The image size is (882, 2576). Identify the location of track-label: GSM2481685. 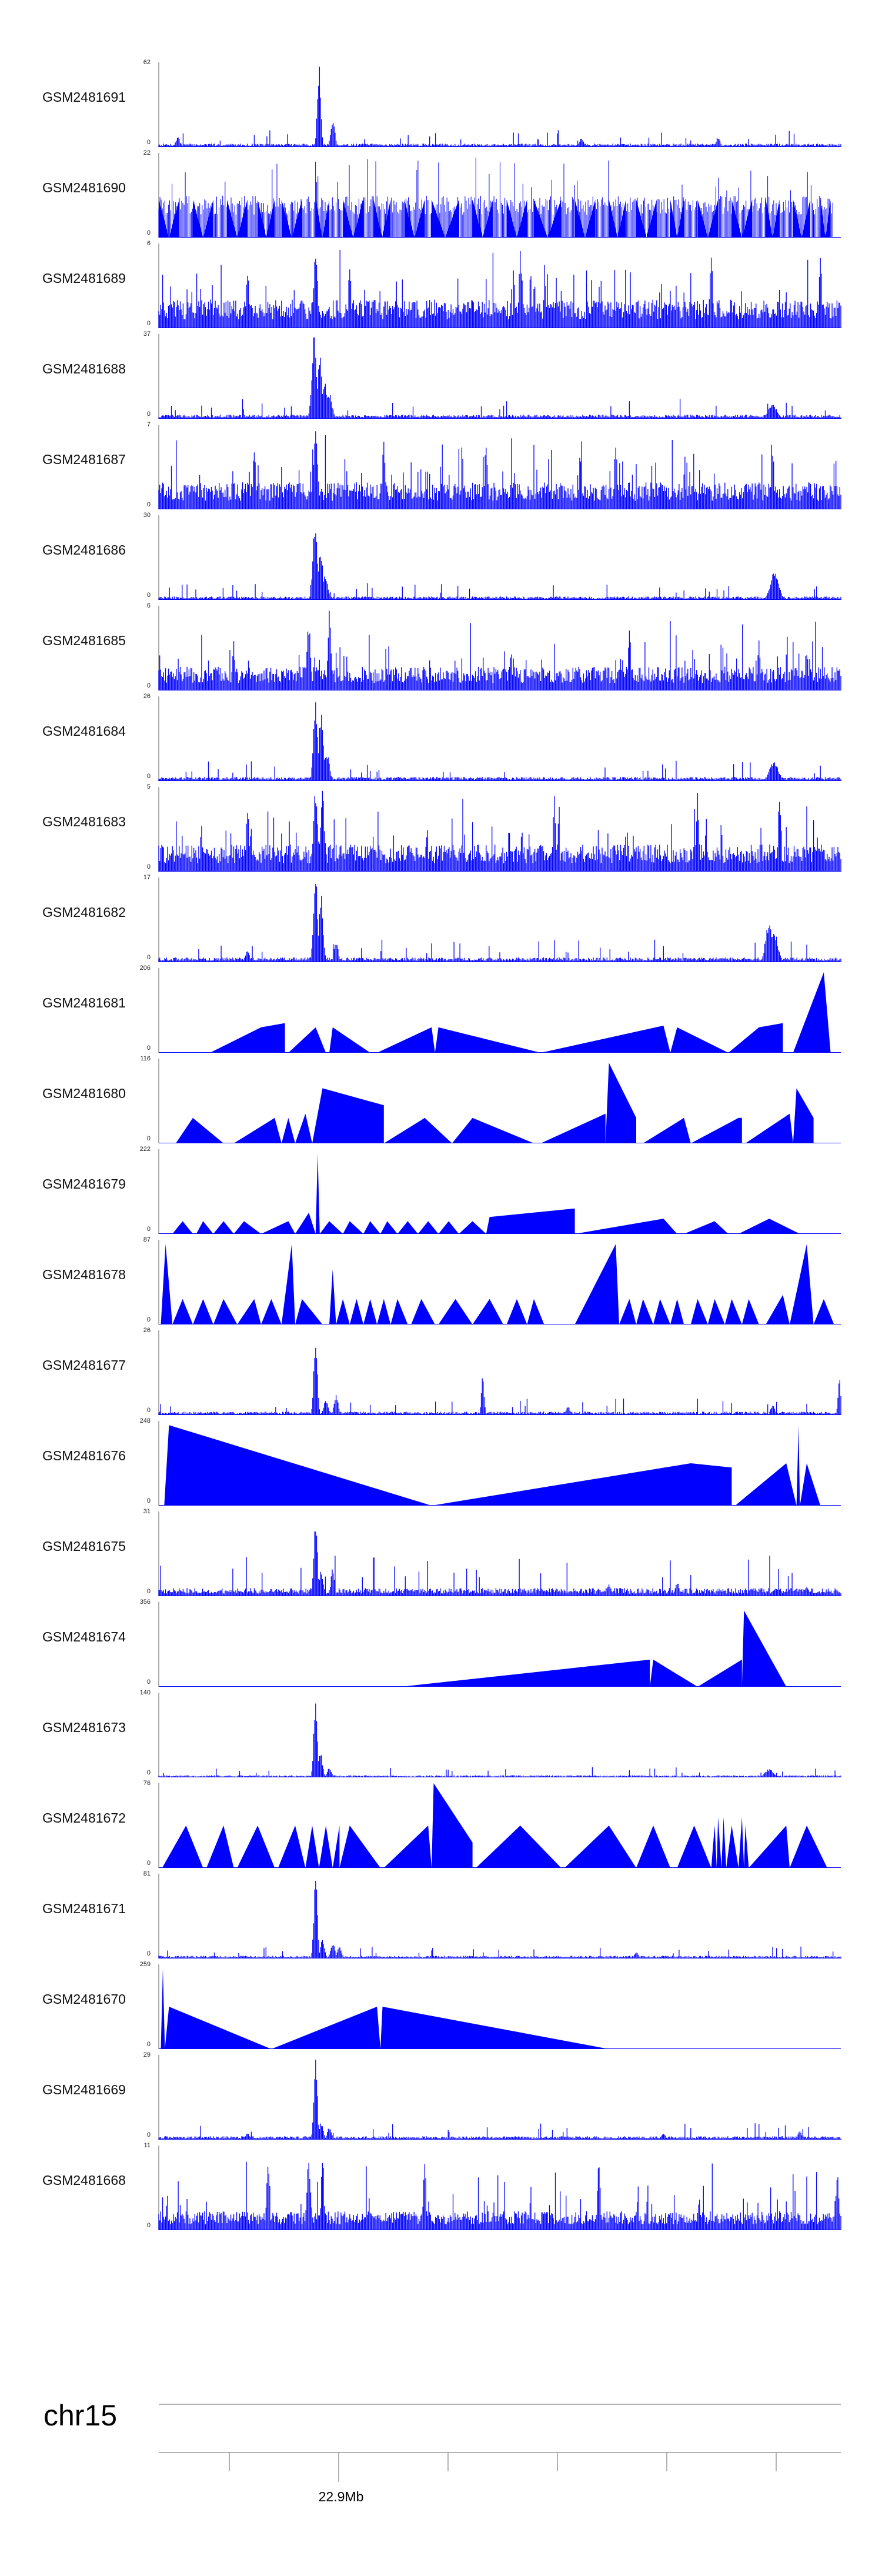
(84, 640).